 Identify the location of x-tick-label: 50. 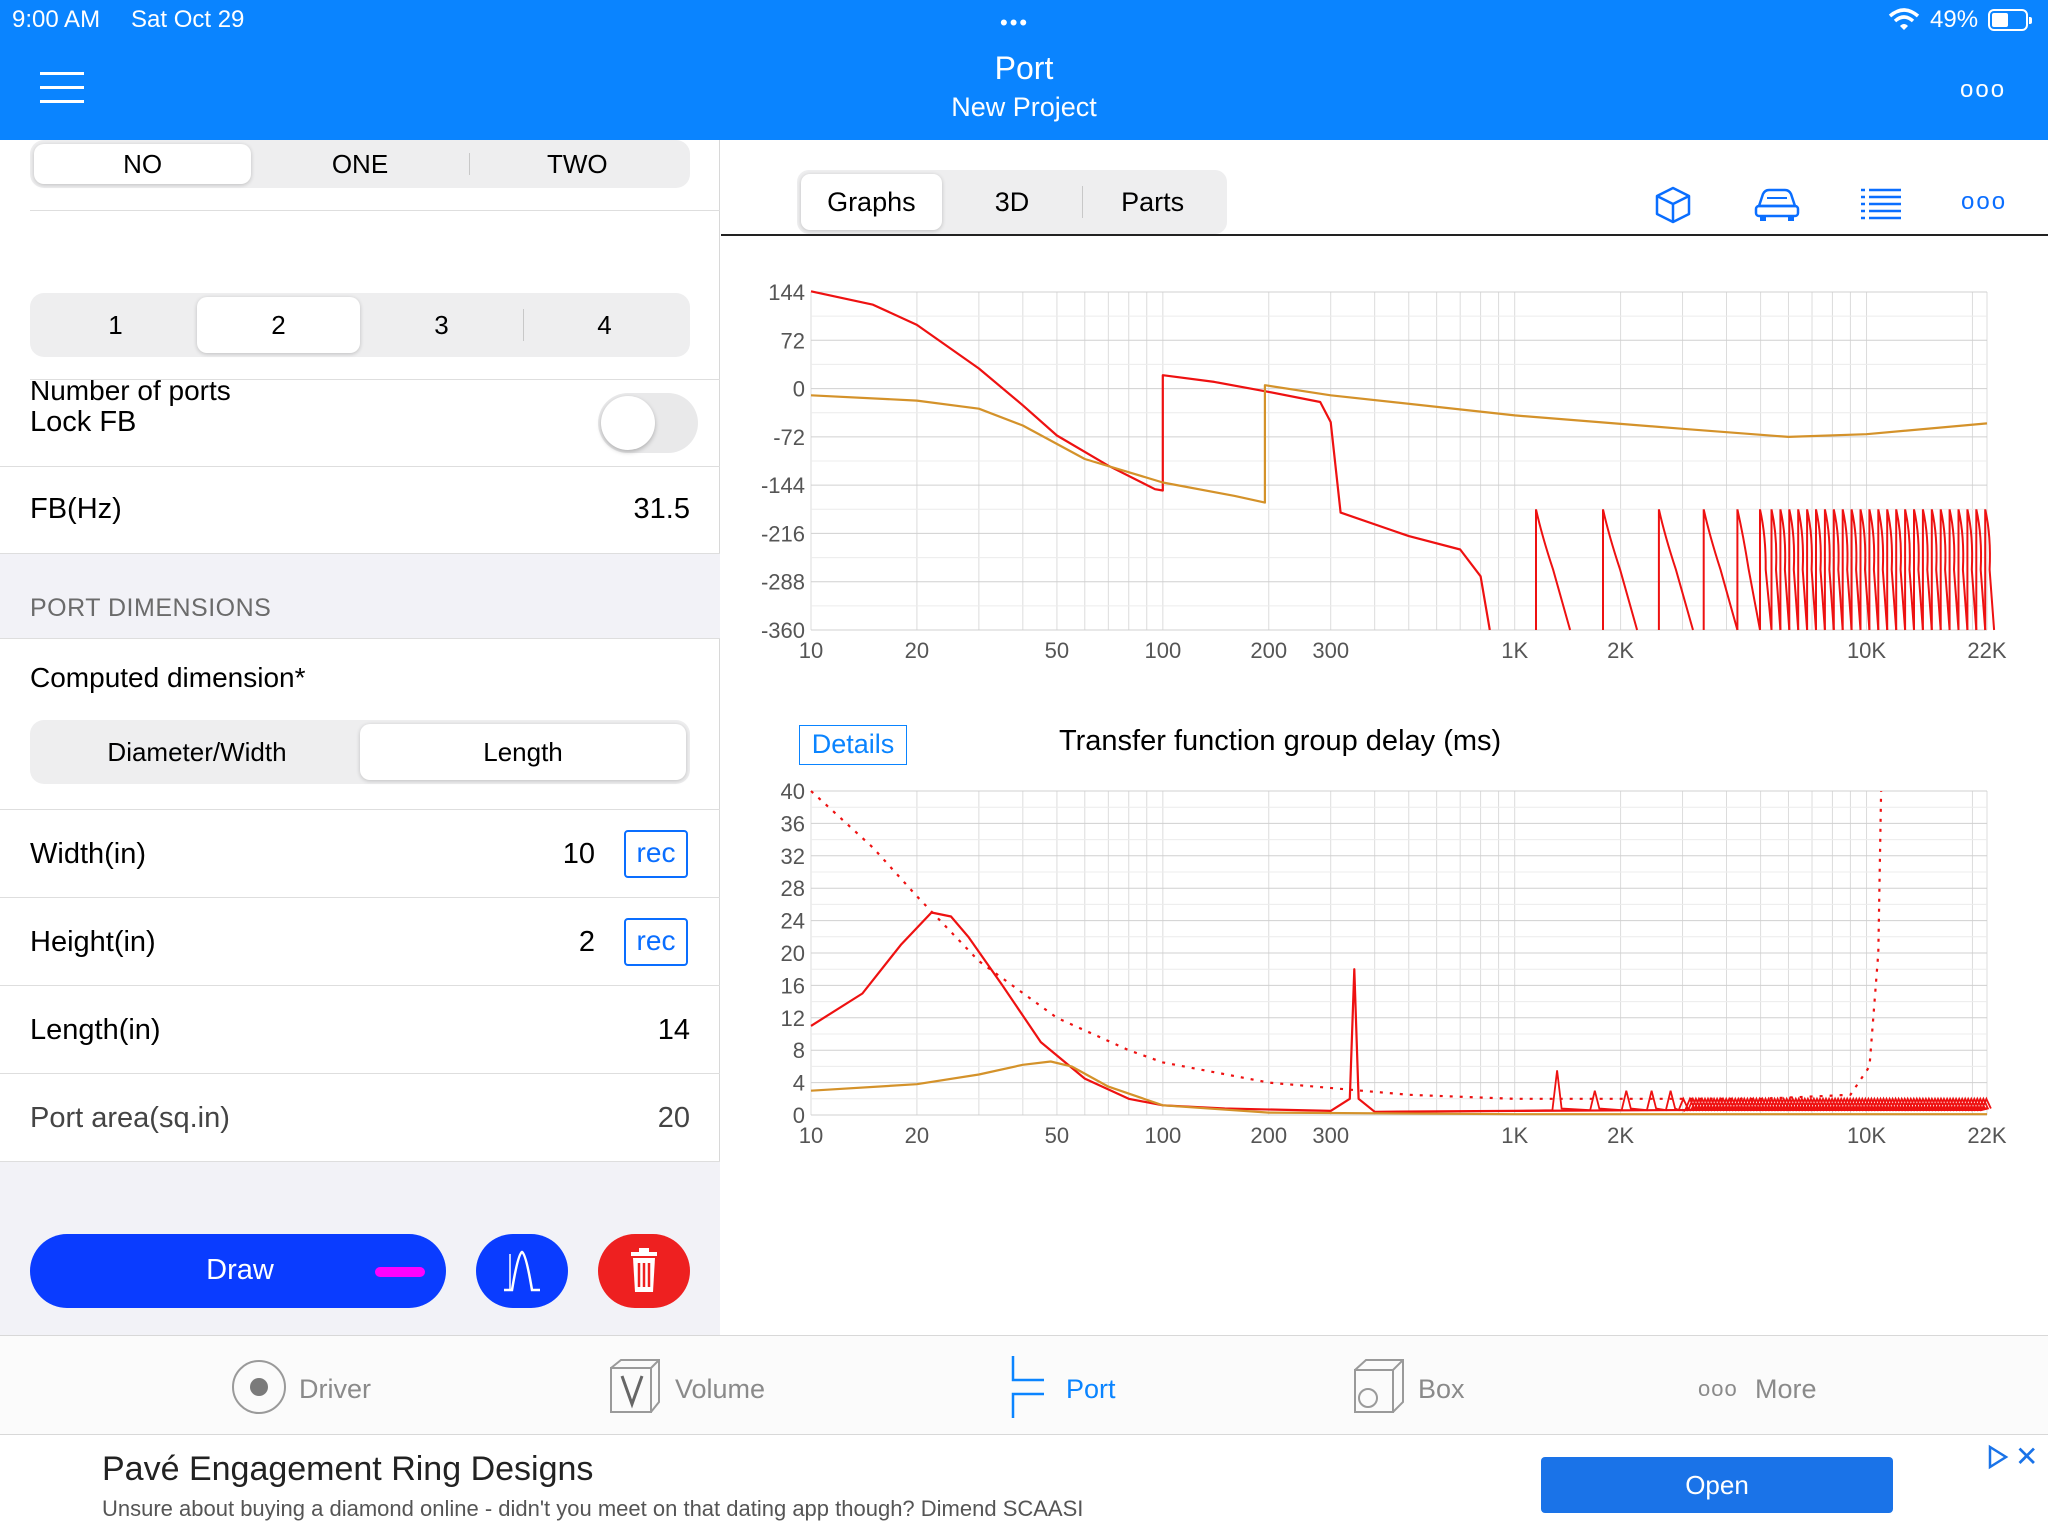
(1057, 1135).